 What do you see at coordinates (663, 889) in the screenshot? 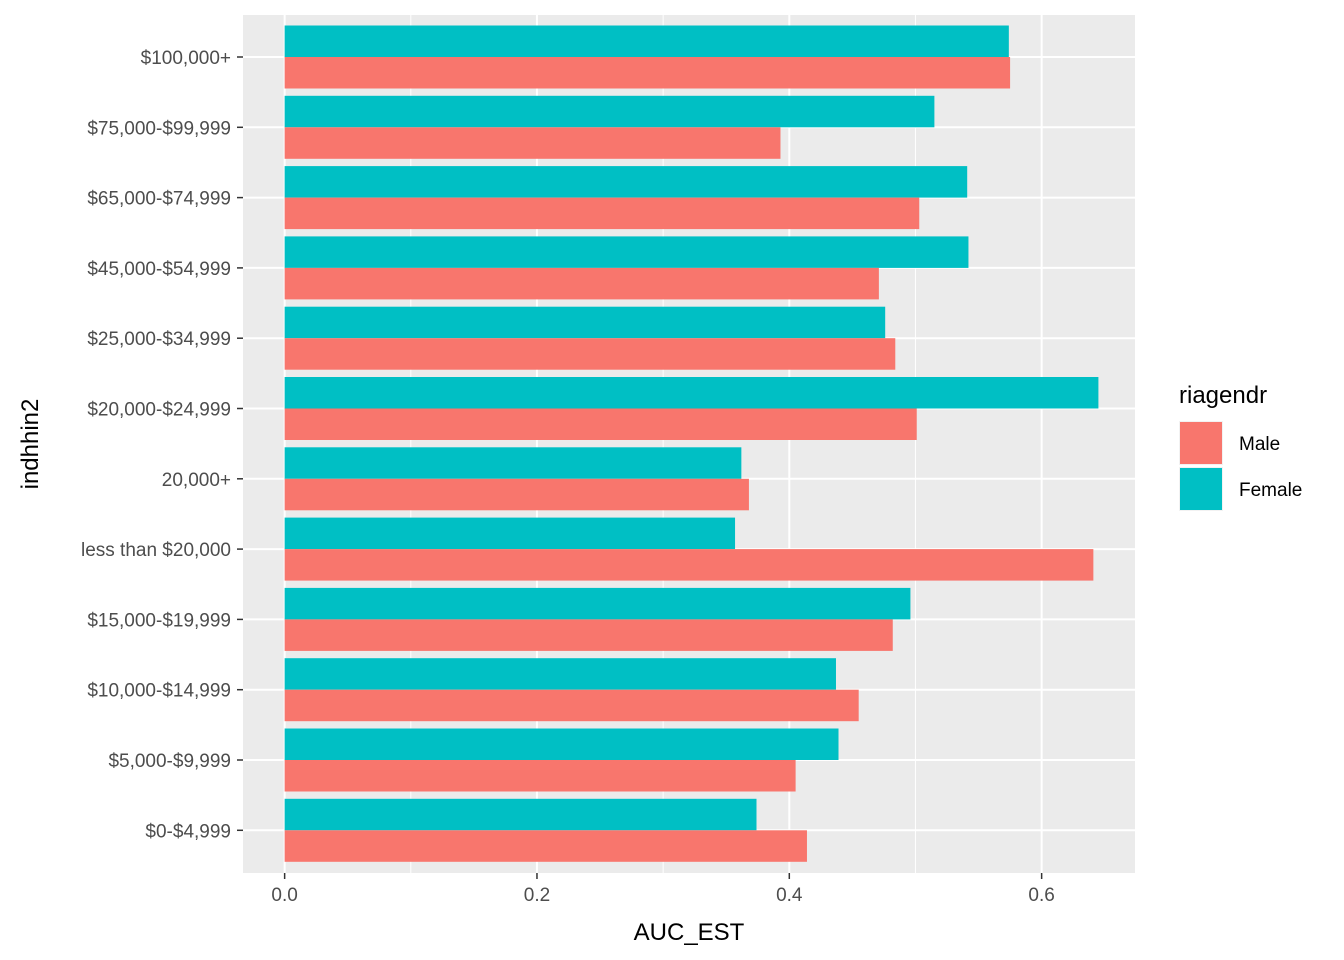
I see `x-axis: 0.0 0.2 0.4 0.6` at bounding box center [663, 889].